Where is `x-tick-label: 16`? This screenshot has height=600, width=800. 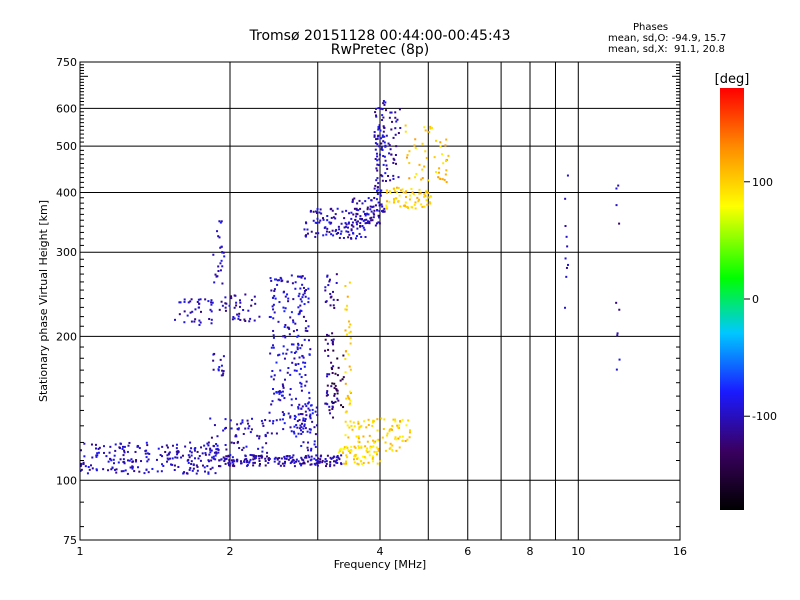 x-tick-label: 16 is located at coordinates (680, 551).